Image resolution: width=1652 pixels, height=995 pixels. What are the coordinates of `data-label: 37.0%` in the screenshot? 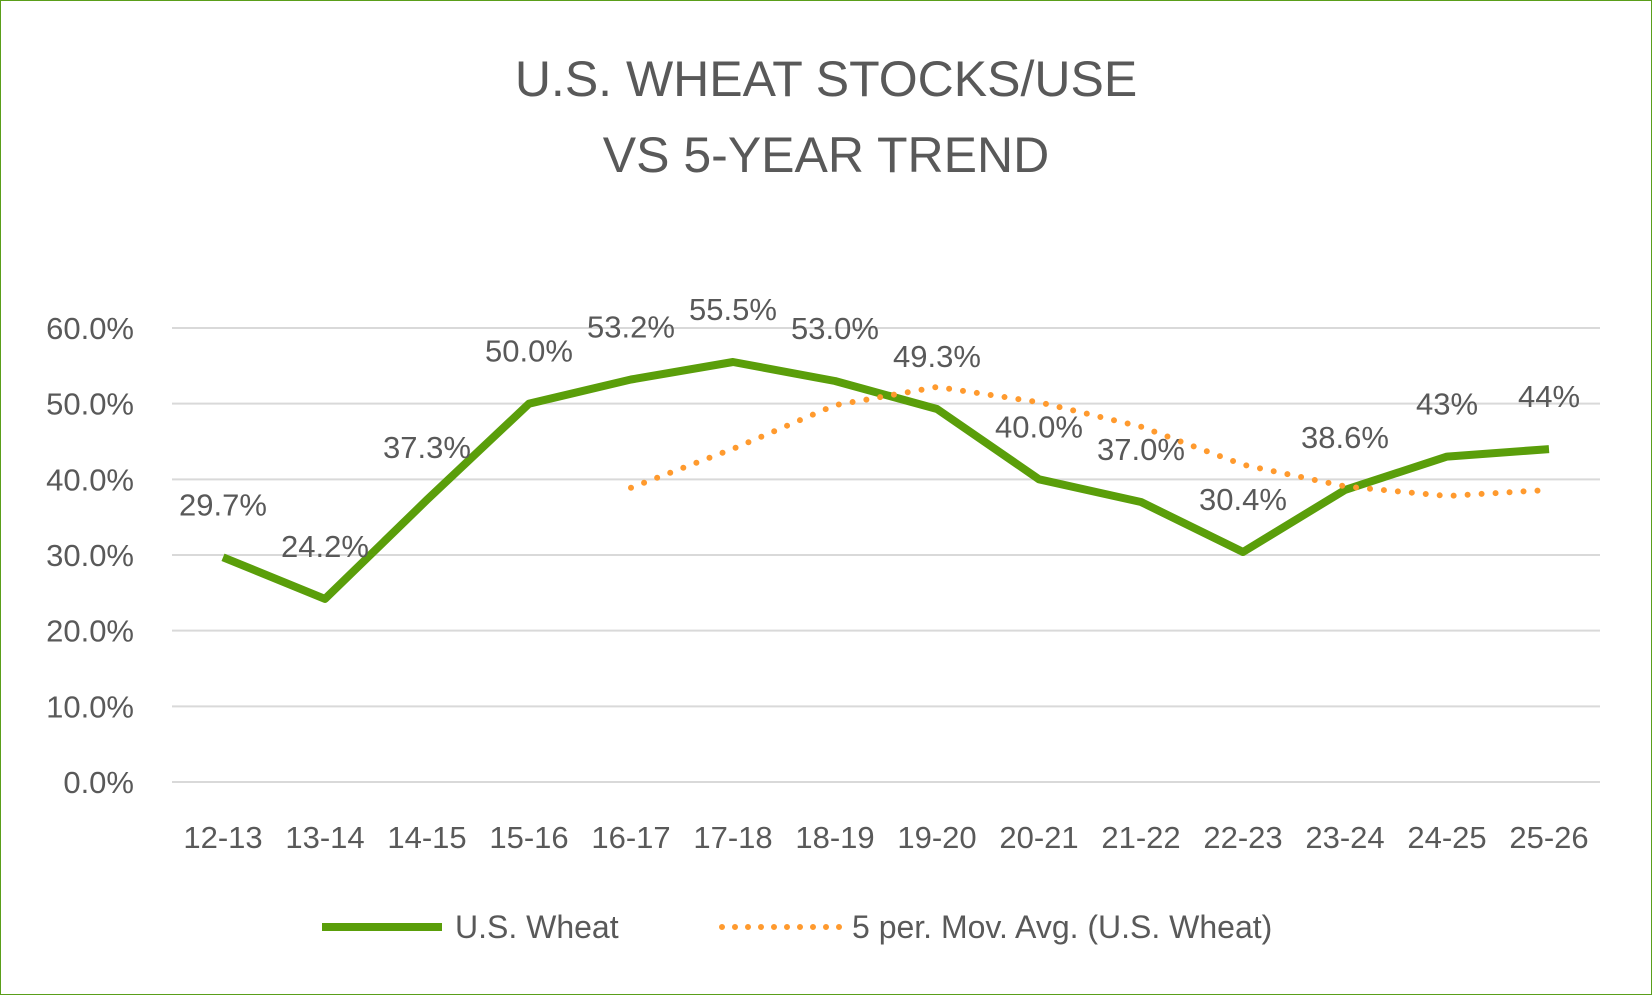 It's located at (1141, 449).